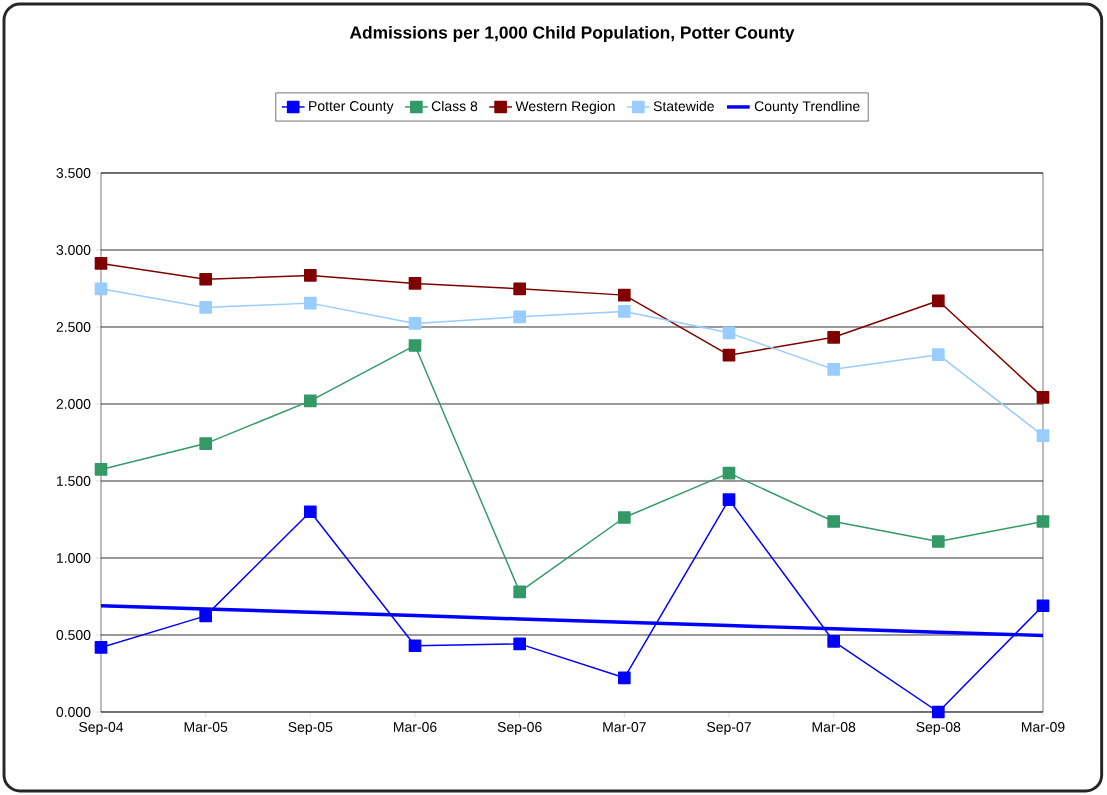 The height and width of the screenshot is (795, 1107). I want to click on y-tick-label: 1.500, so click(74, 481).